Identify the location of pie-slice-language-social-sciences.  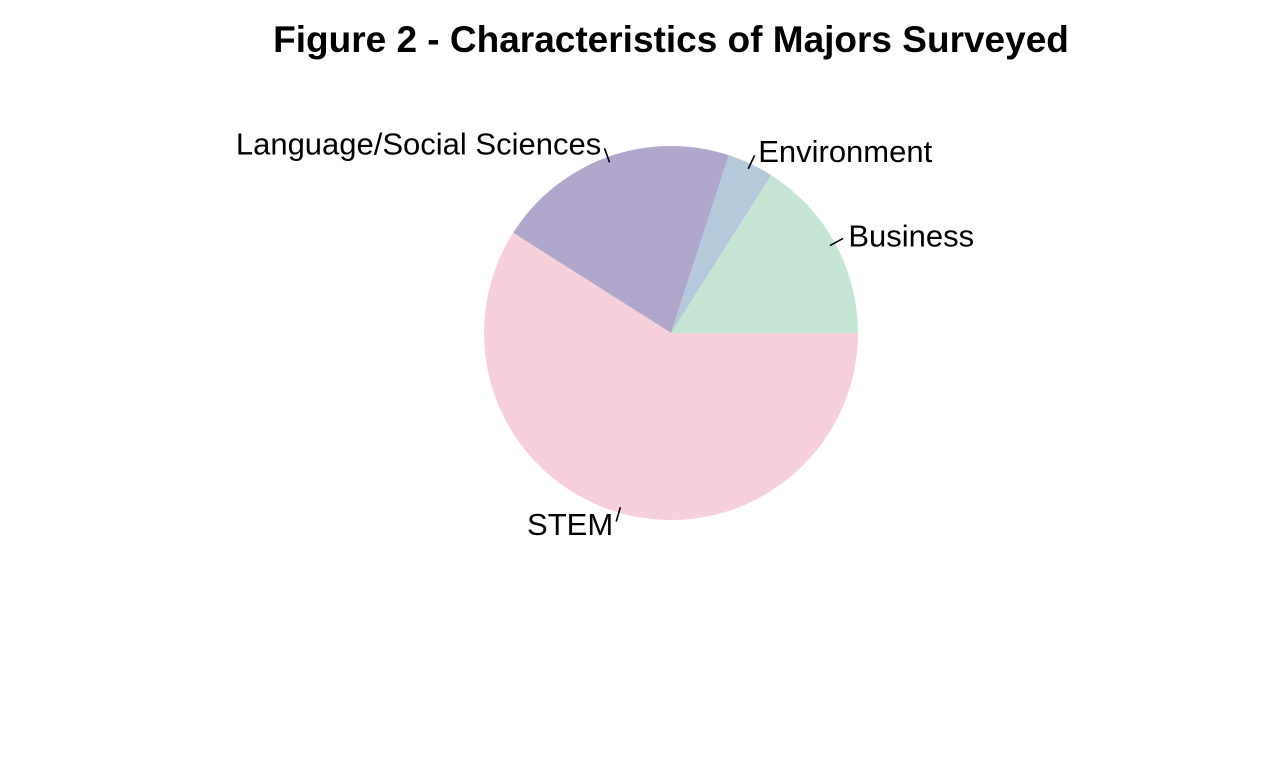
(621, 239).